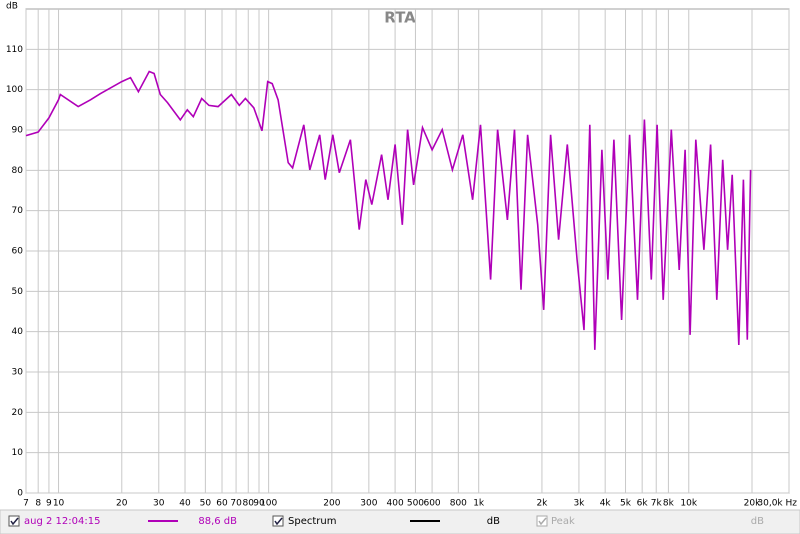 The image size is (800, 534). Describe the element at coordinates (579, 504) in the screenshot. I see `x-tick-label: 3k` at that location.